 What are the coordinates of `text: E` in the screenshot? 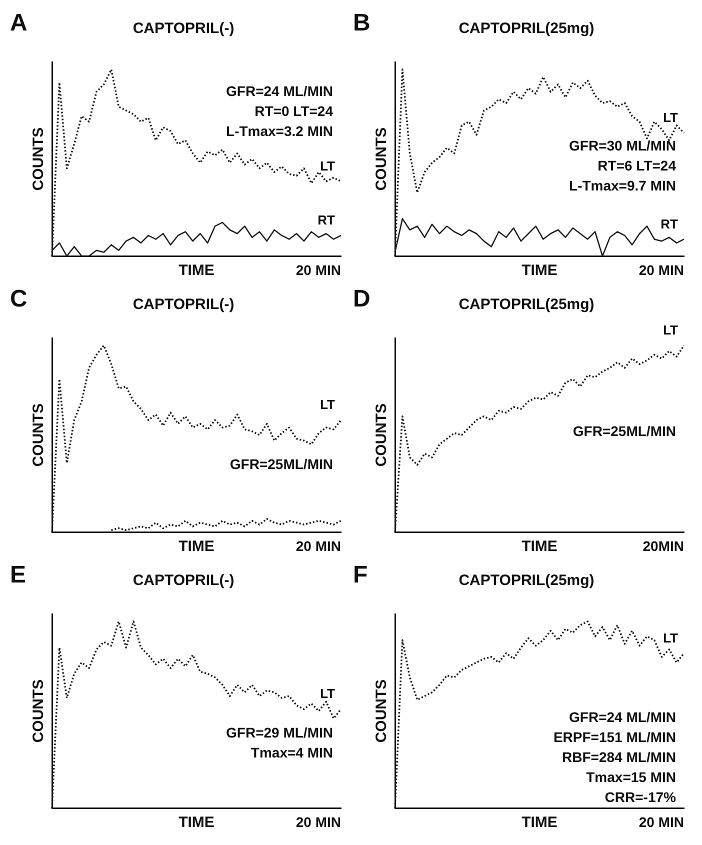 It's located at (18, 575).